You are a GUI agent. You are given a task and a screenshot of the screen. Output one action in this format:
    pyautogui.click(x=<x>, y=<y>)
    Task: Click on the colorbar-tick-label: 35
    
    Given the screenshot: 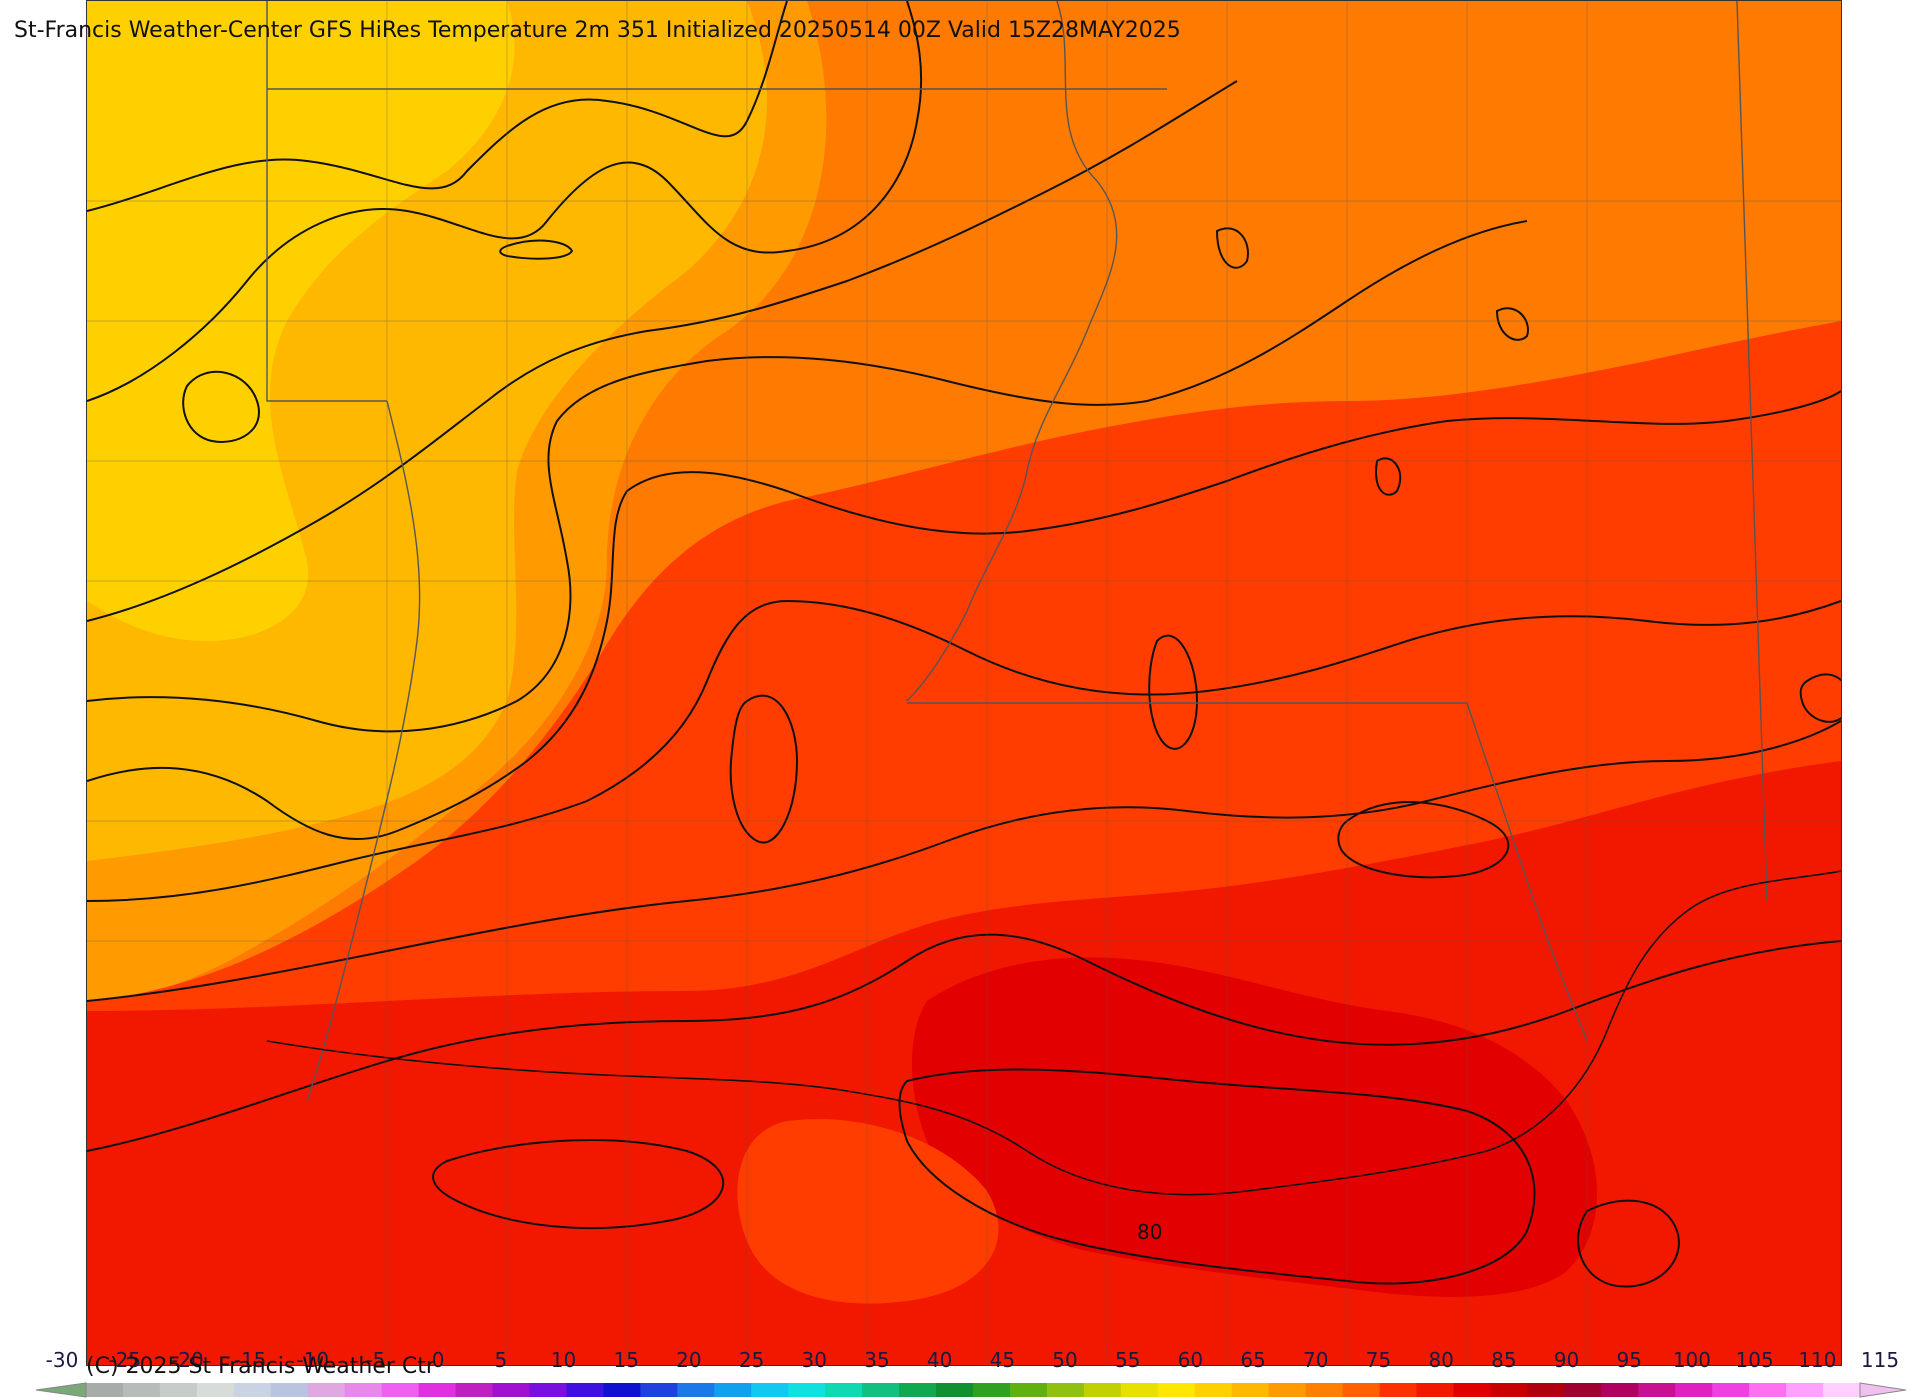 What is the action you would take?
    pyautogui.click(x=877, y=1360)
    